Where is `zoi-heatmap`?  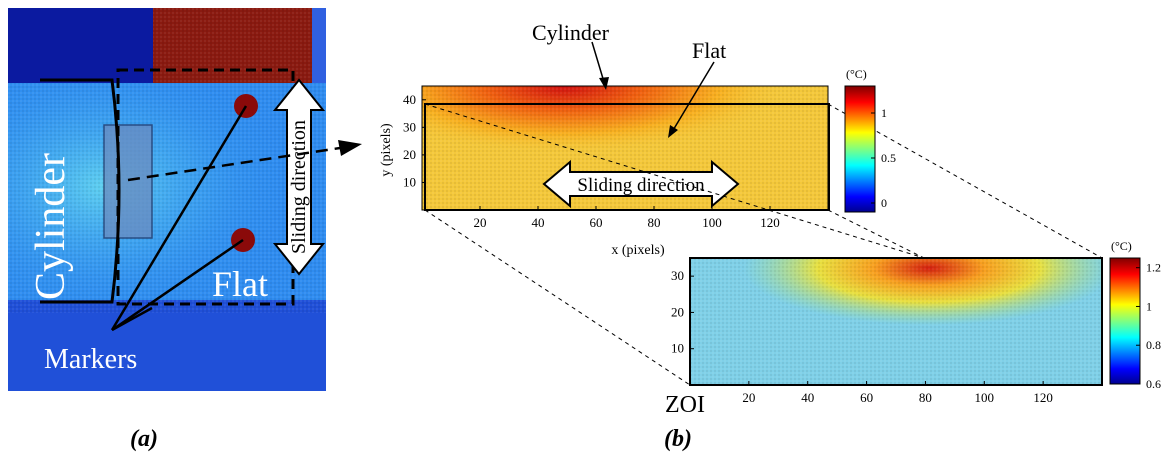 zoi-heatmap is located at coordinates (896, 321).